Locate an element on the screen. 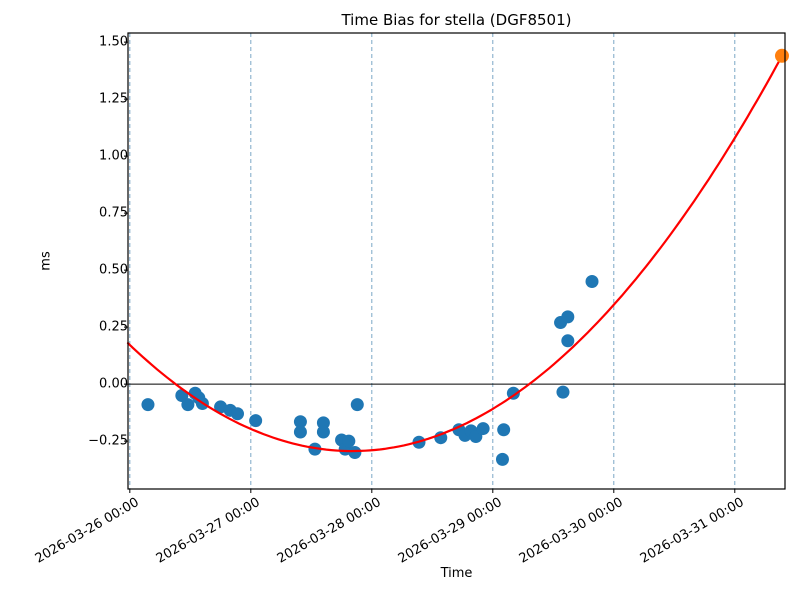 This screenshot has width=800, height=600. x-axis-label: Time is located at coordinates (456, 573).